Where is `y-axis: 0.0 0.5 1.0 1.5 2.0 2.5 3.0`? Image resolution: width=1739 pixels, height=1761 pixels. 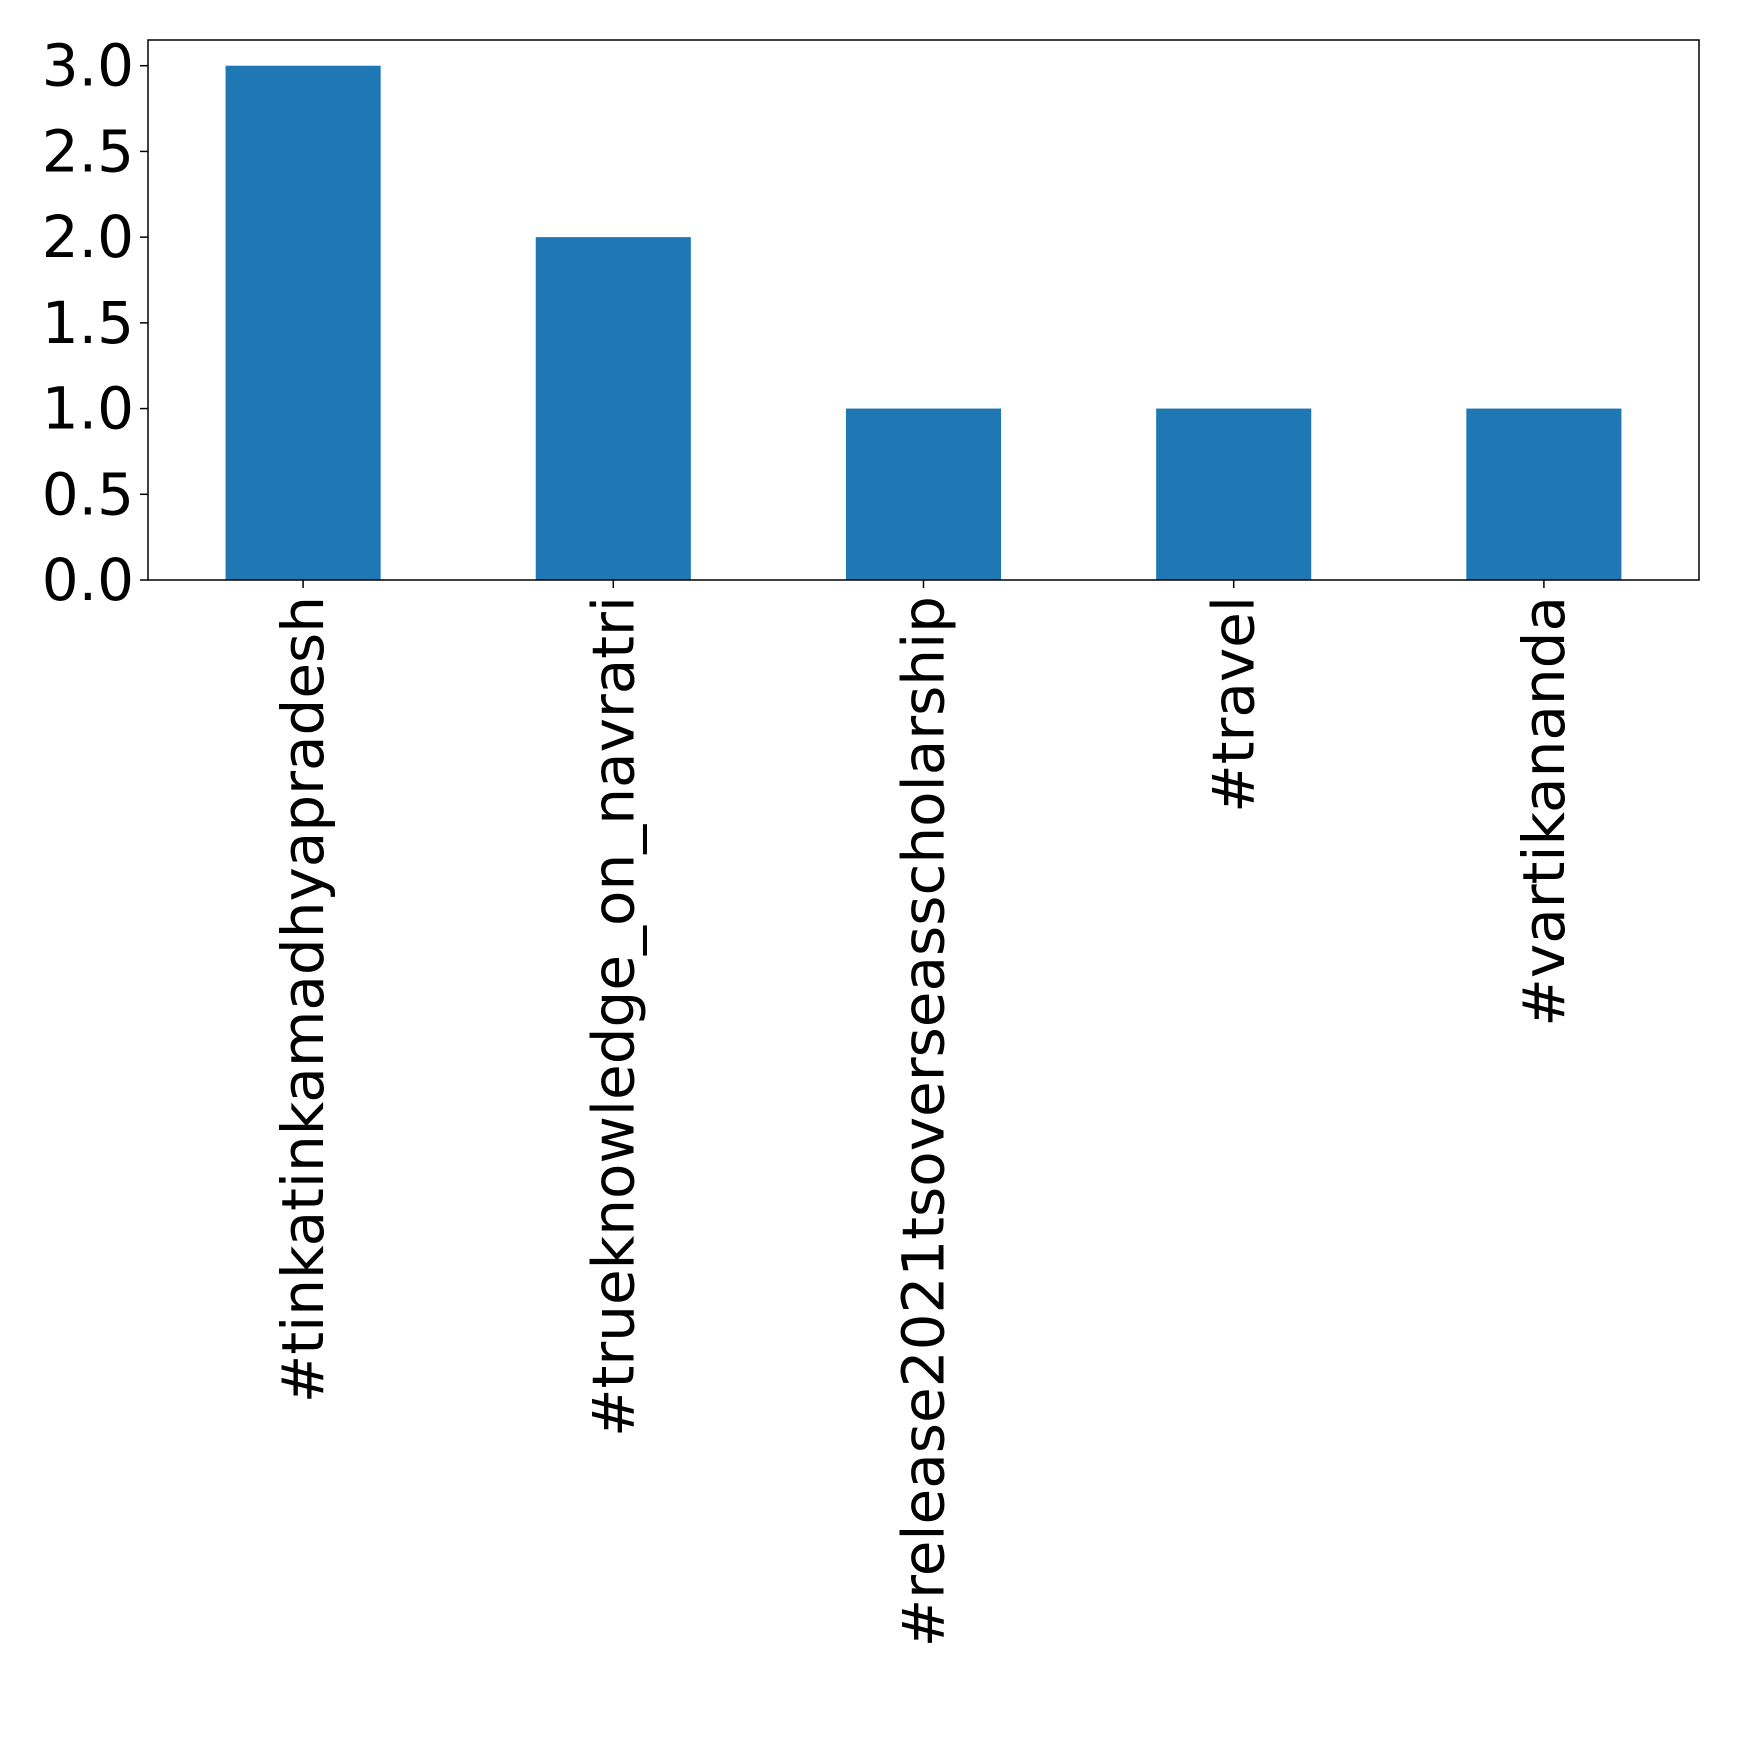
y-axis: 0.0 0.5 1.0 1.5 2.0 2.5 3.0 is located at coordinates (95, 323).